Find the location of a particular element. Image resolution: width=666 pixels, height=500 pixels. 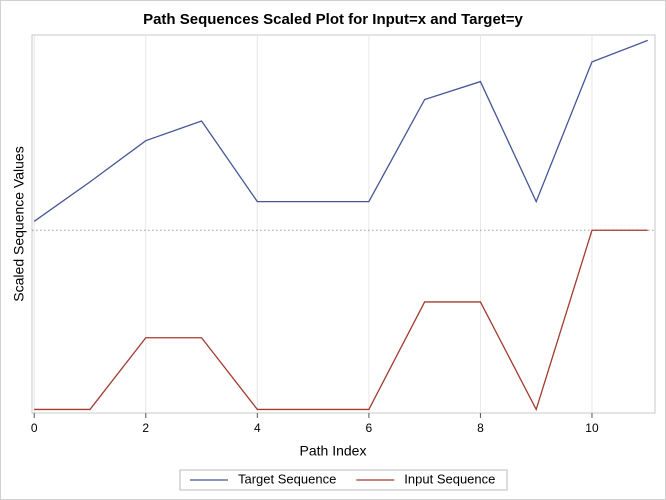

x-tick-label: 4 is located at coordinates (257, 428).